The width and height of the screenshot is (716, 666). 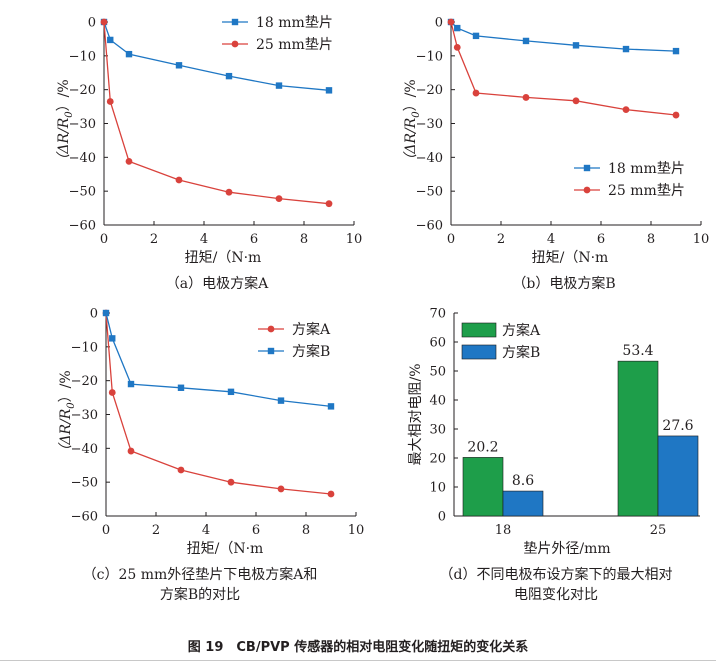 What do you see at coordinates (437, 459) in the screenshot?
I see `y-tick-label: 20` at bounding box center [437, 459].